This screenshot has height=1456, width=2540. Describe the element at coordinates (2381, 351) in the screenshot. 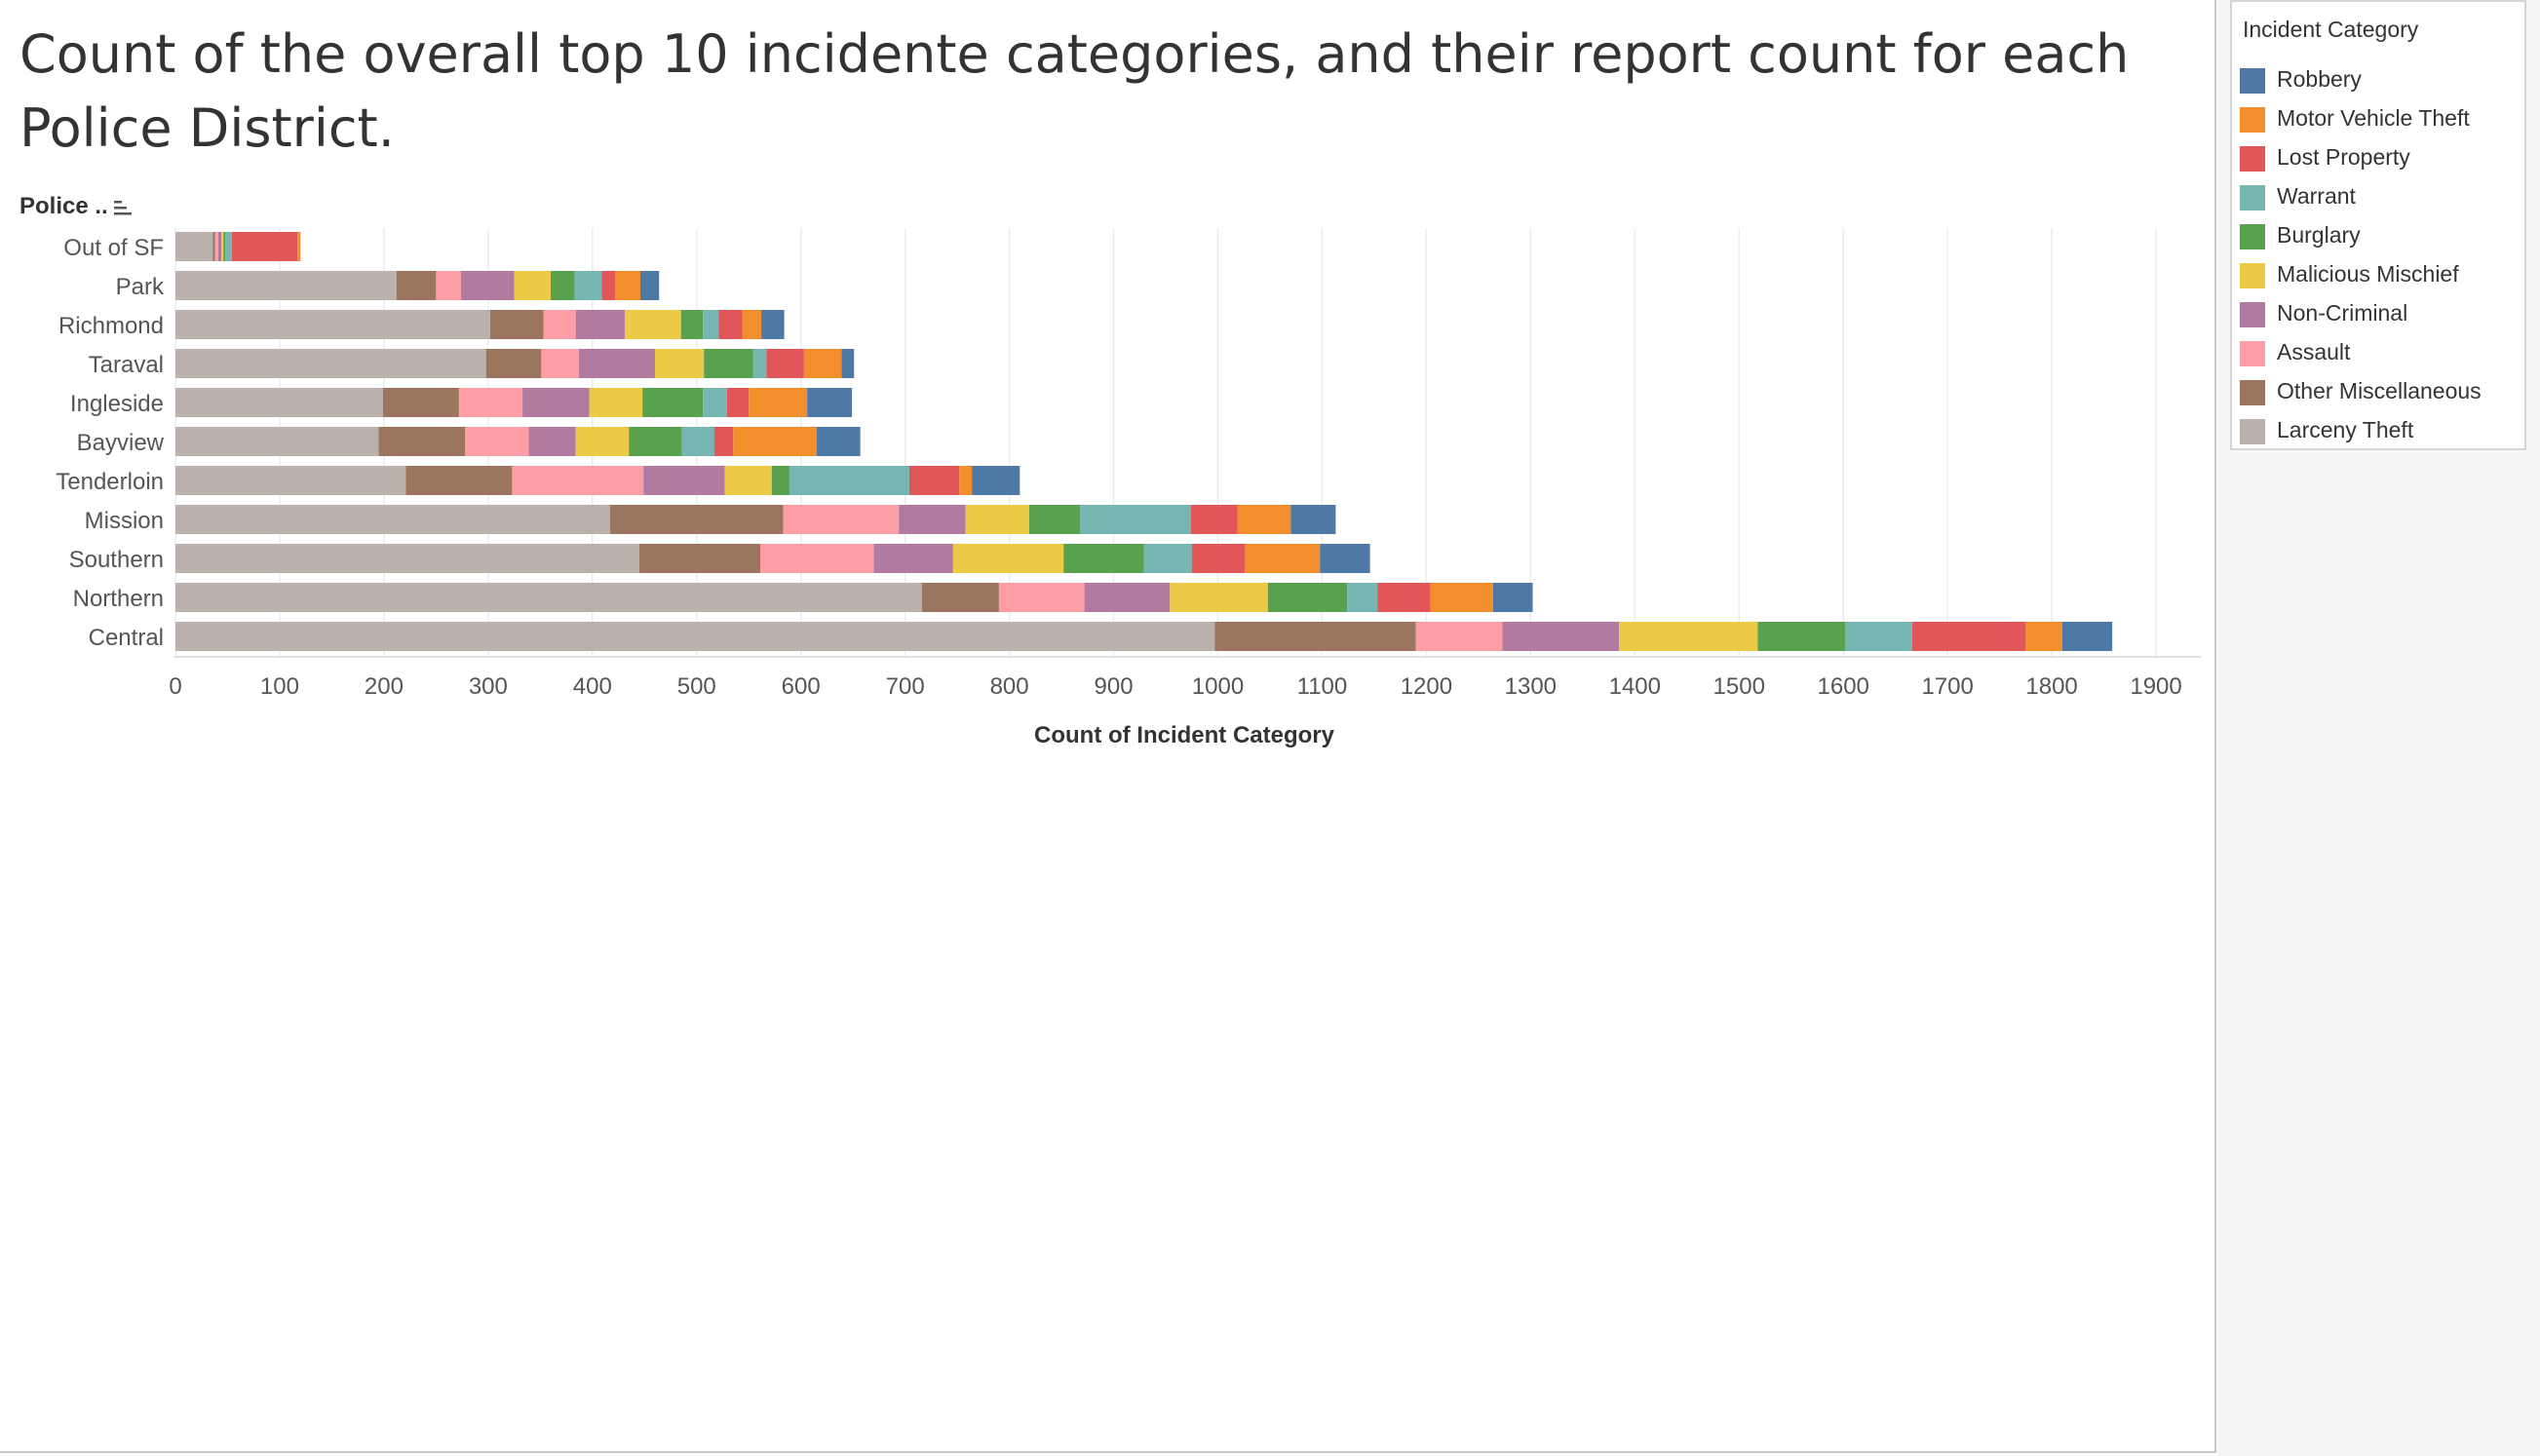

I see `legend-item: Assault` at that location.